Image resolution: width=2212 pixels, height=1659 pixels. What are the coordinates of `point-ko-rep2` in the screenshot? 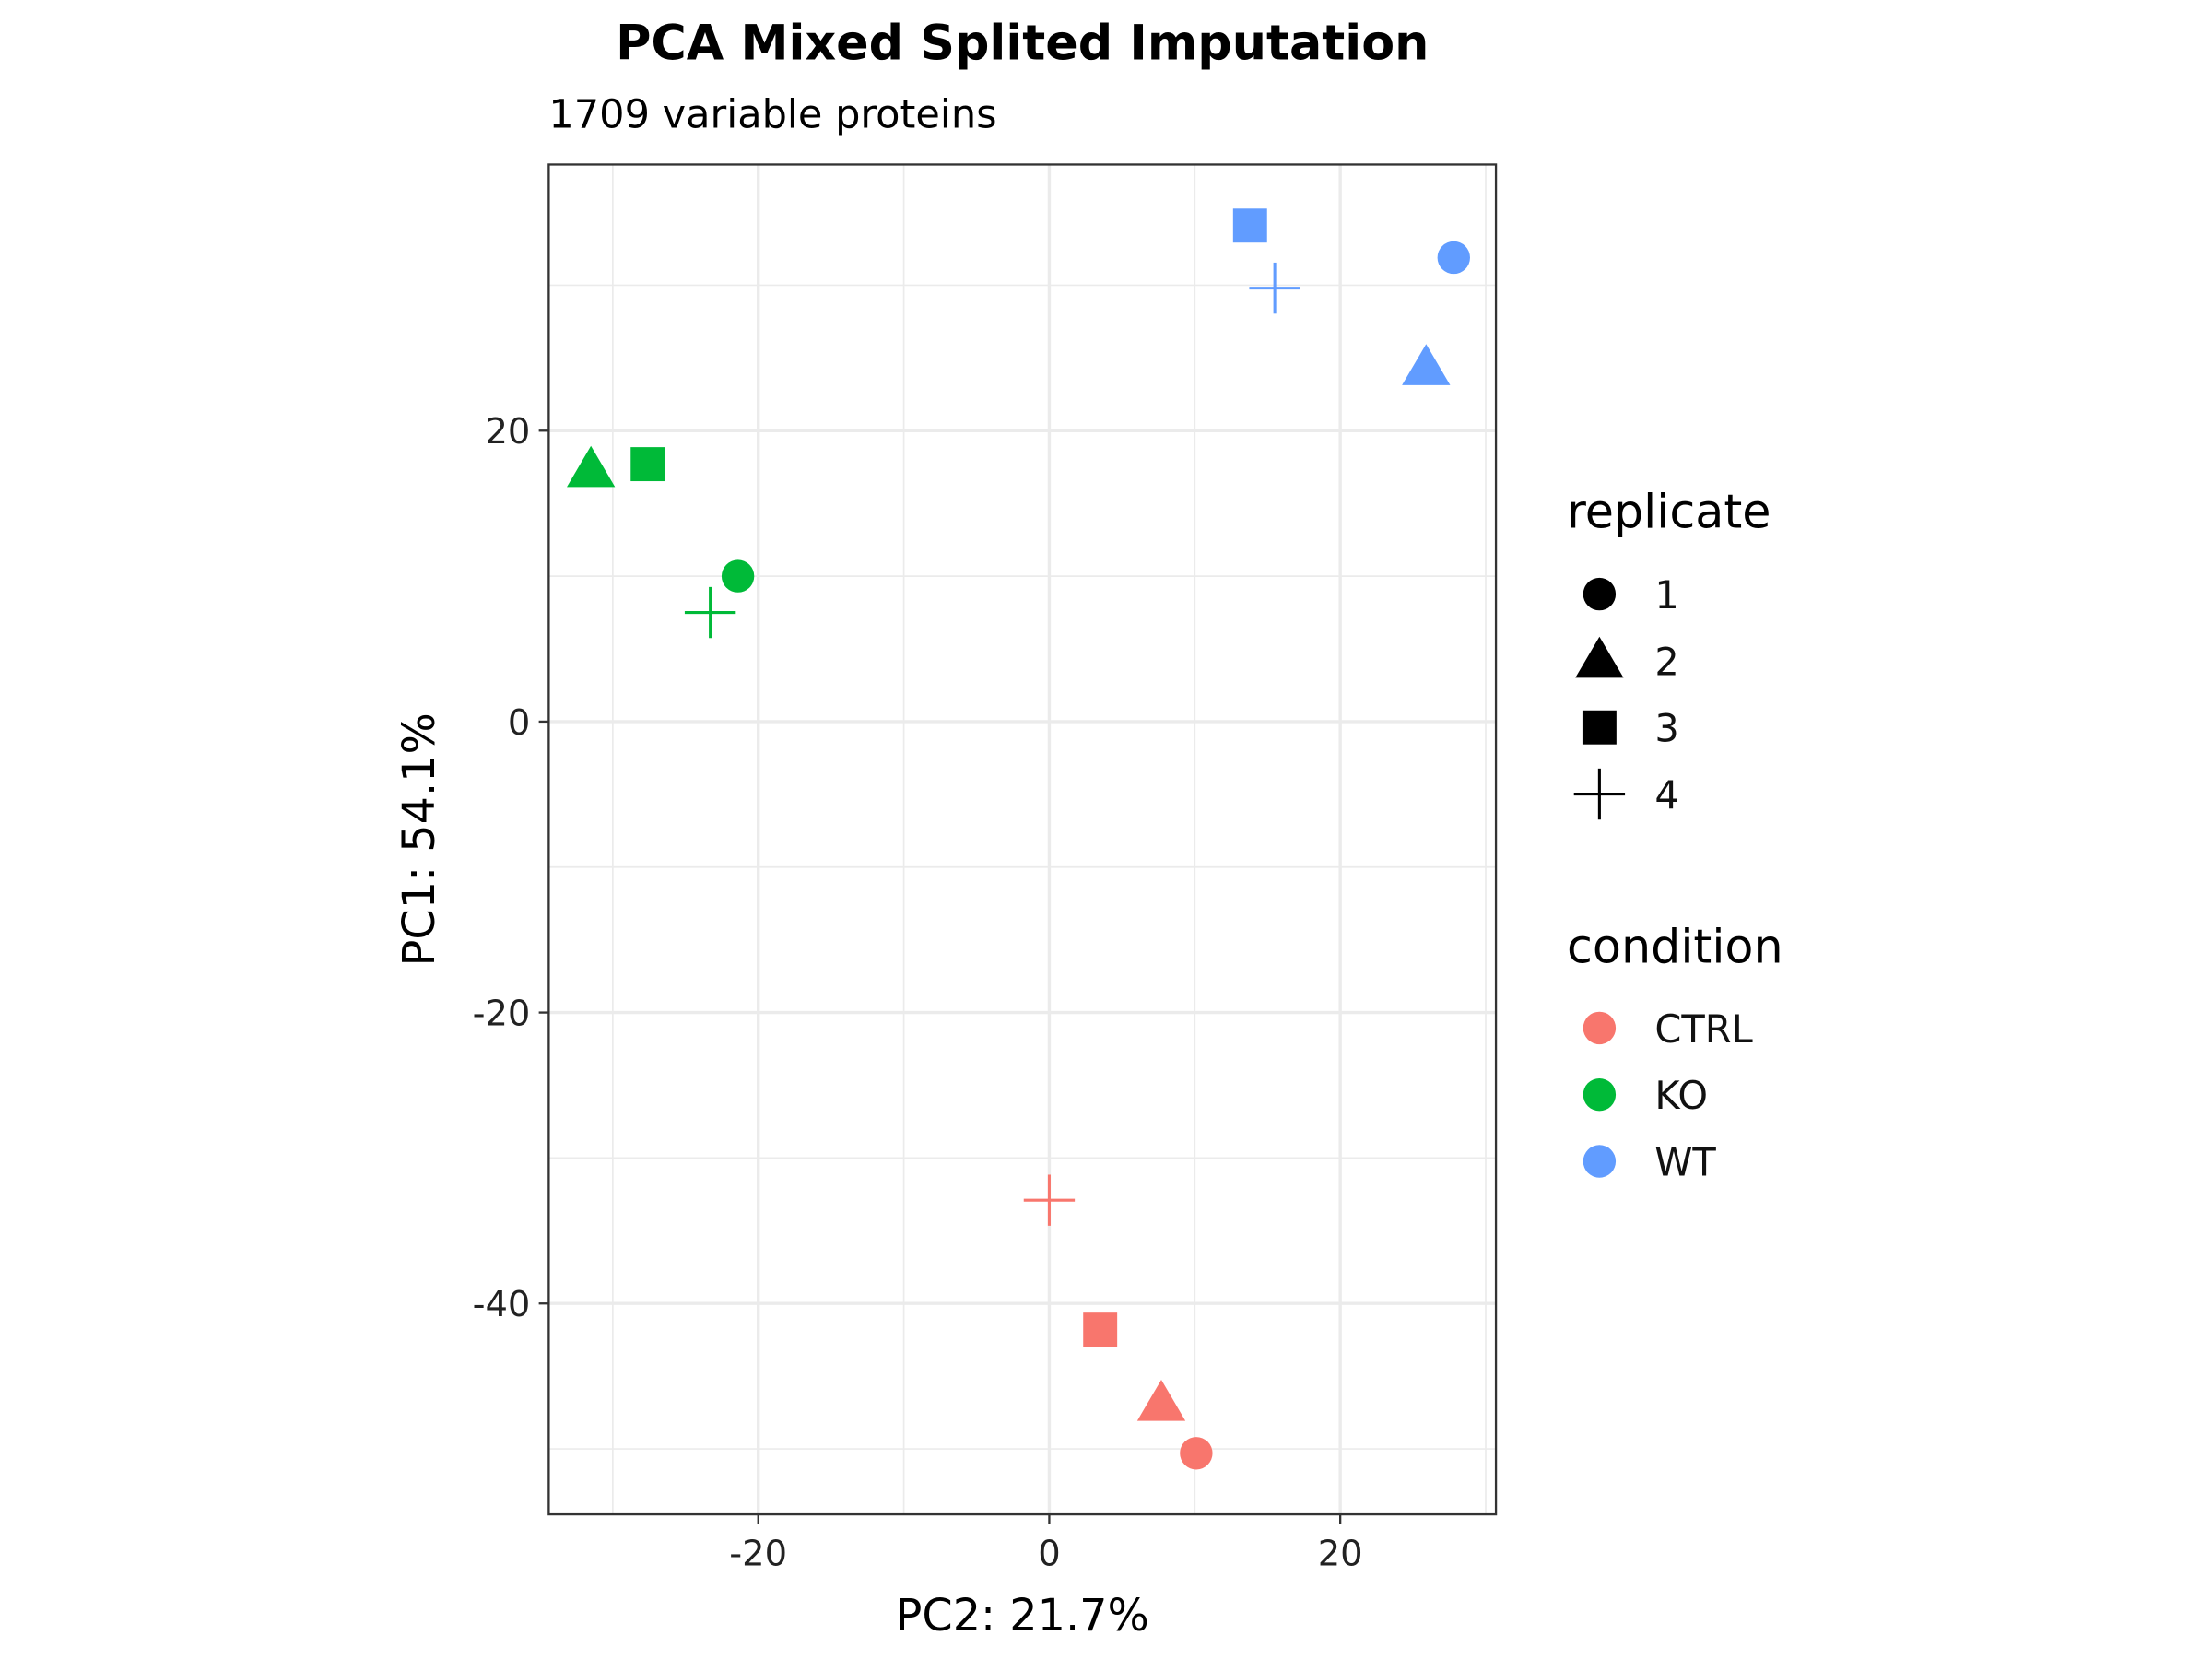 It's located at (591, 466).